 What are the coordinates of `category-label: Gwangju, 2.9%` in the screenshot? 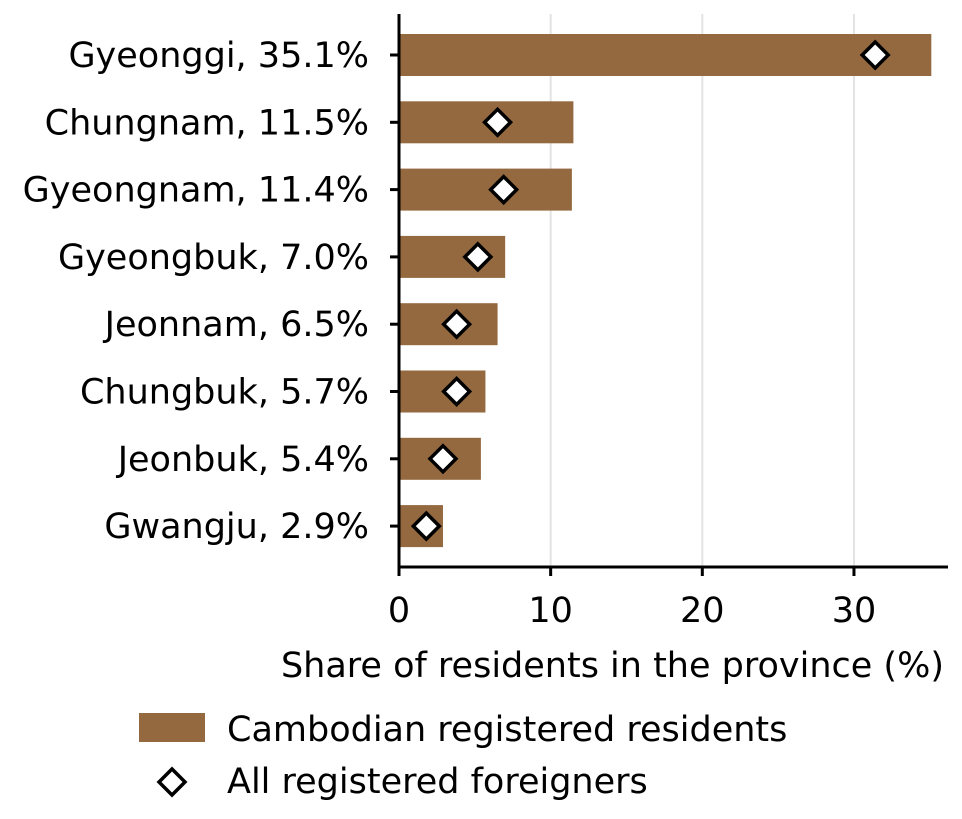 It's located at (236, 527).